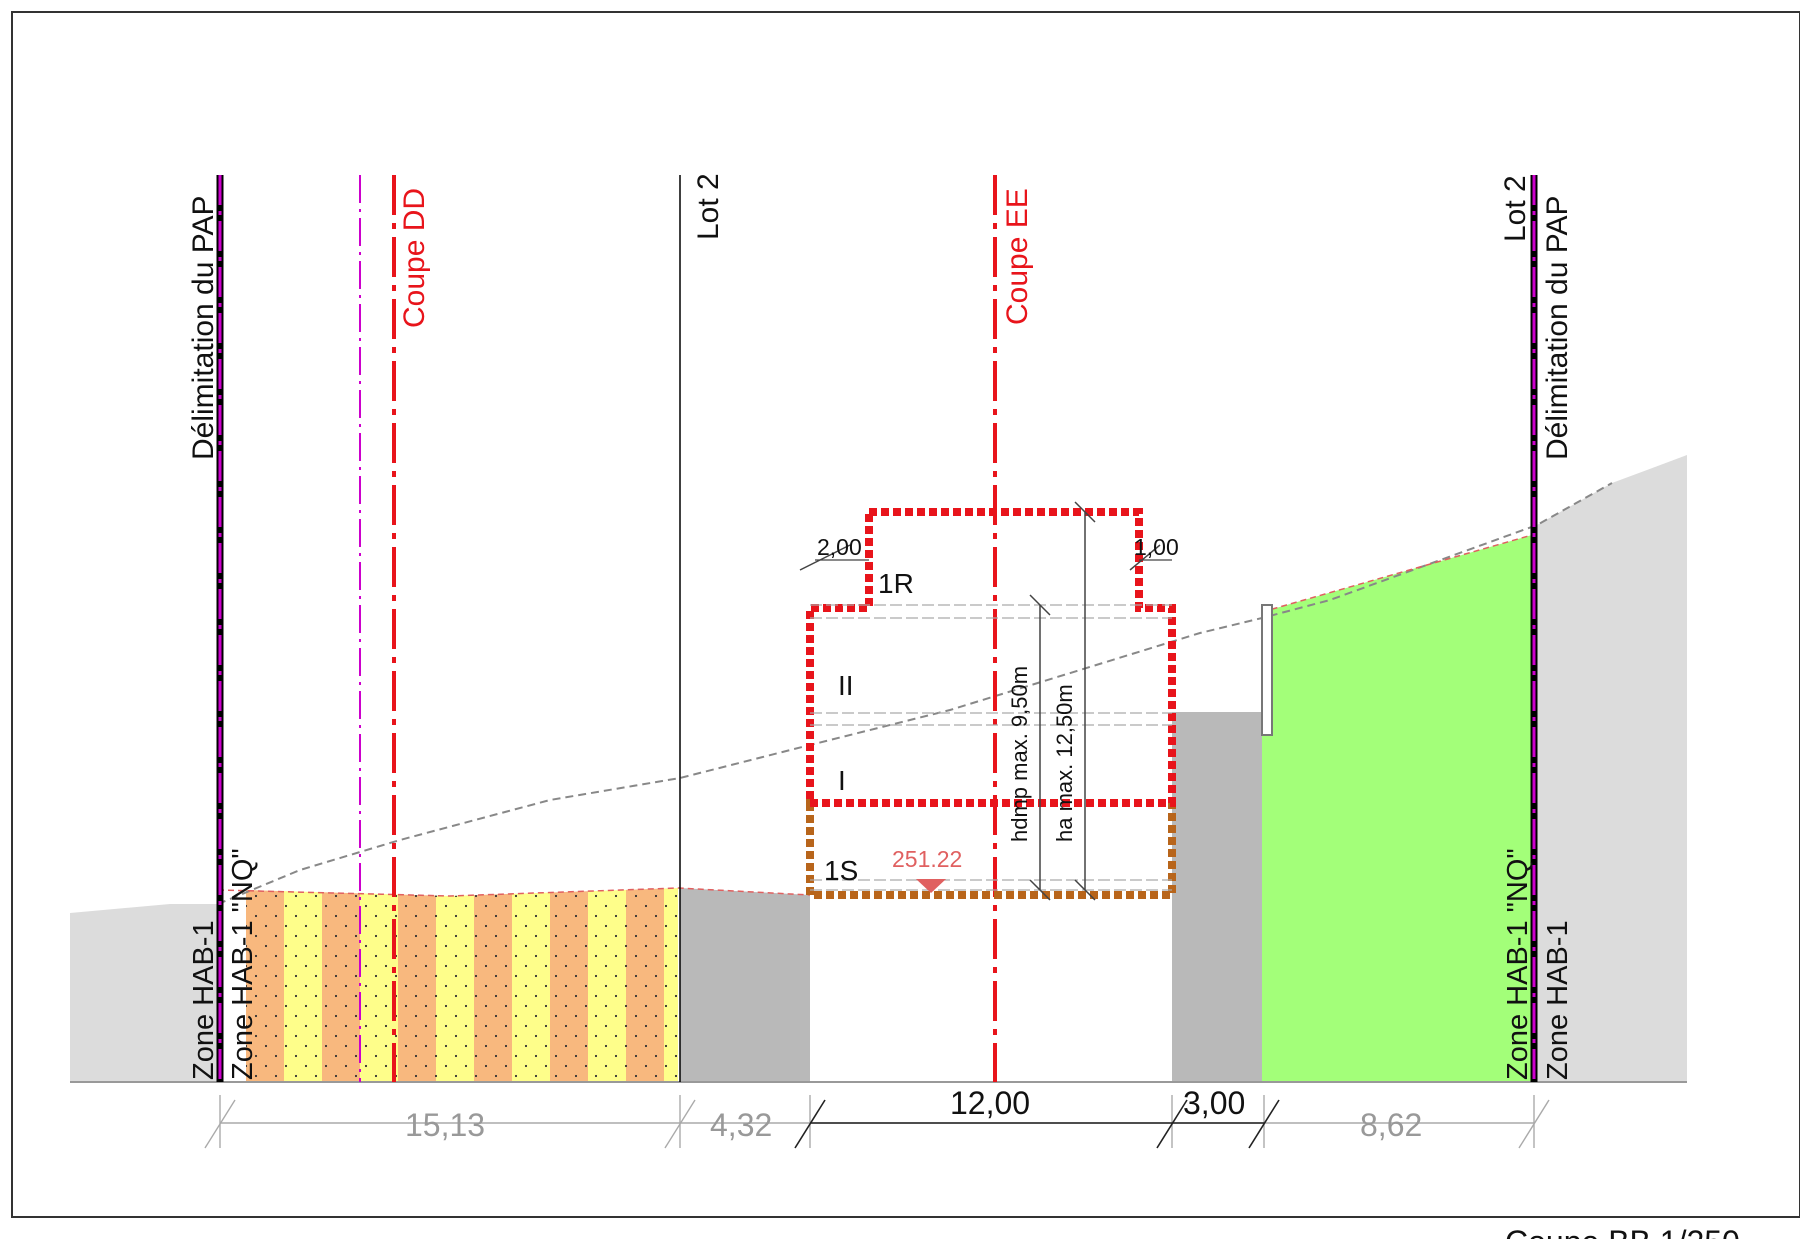 The image size is (1800, 1239). Describe the element at coordinates (414, 258) in the screenshot. I see `coupe-dd-label: Coupe DD` at that location.